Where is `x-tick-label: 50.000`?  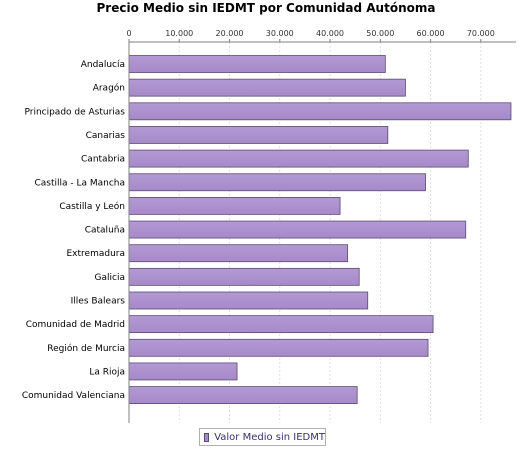
x-tick-label: 50.000 is located at coordinates (380, 33).